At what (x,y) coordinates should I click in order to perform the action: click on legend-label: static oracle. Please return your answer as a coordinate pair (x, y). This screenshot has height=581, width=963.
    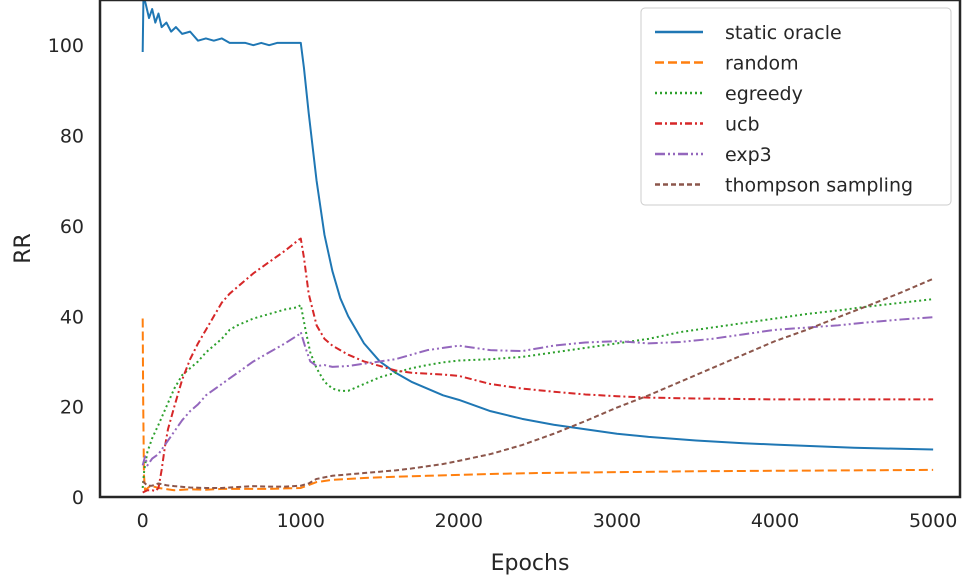
    Looking at the image, I should click on (783, 33).